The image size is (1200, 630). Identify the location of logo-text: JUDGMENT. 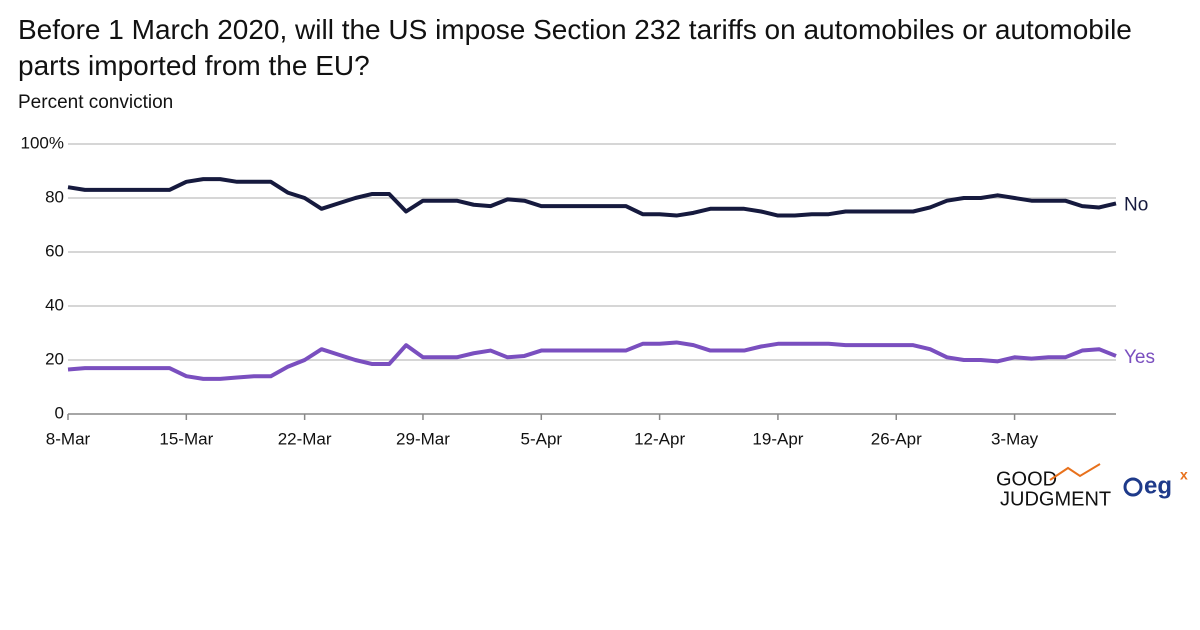
(1055, 499).